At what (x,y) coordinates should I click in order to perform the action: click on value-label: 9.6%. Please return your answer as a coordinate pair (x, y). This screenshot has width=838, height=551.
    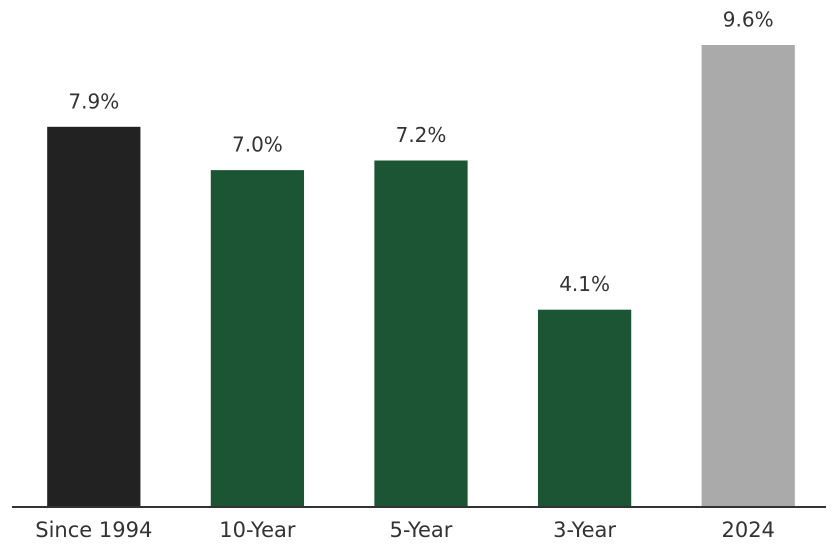
    Looking at the image, I should click on (748, 20).